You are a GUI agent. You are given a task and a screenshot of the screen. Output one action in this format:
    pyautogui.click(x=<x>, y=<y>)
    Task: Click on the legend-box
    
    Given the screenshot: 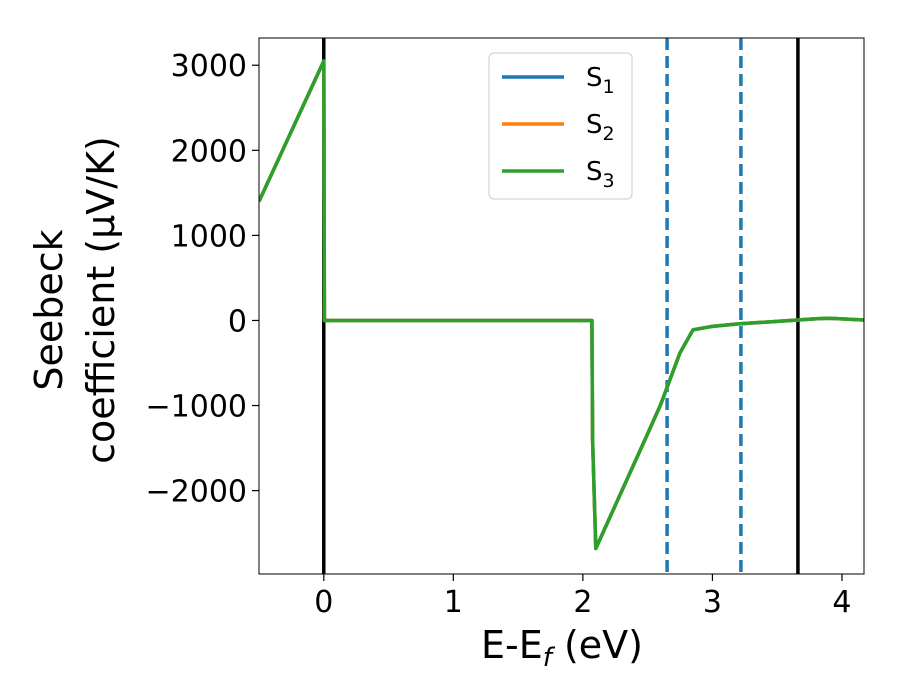 What is the action you would take?
    pyautogui.click(x=560, y=126)
    